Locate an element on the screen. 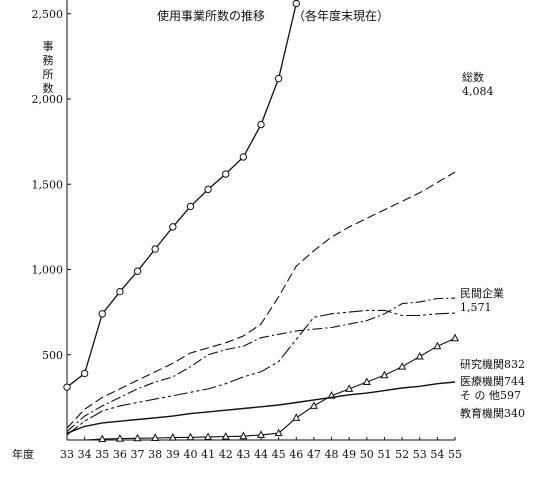 This screenshot has width=557, height=488. series-label-research: 研究機関832 is located at coordinates (492, 364).